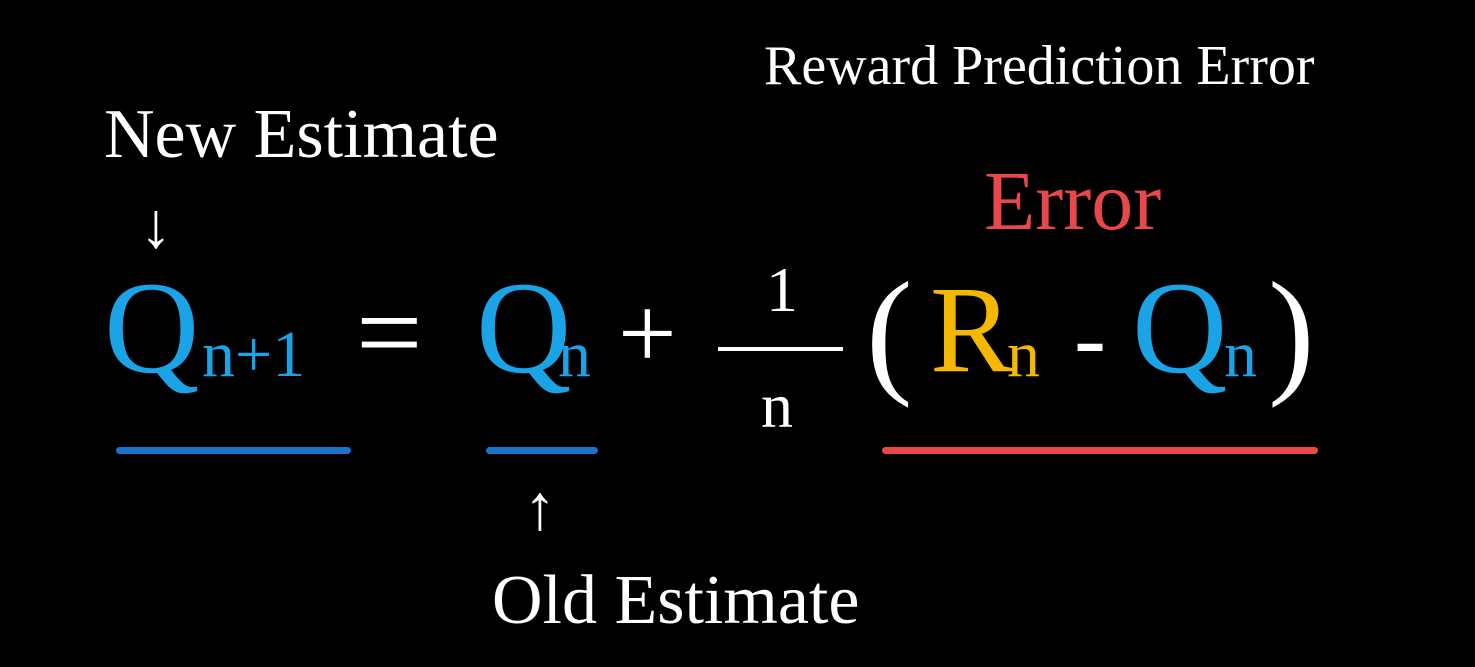  I want to click on old-estimate-underline, so click(542, 450).